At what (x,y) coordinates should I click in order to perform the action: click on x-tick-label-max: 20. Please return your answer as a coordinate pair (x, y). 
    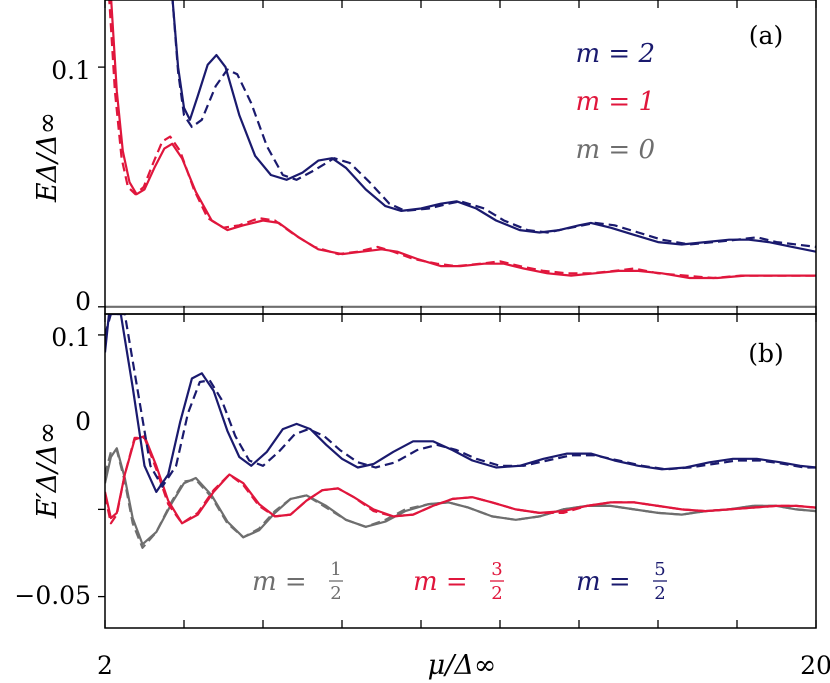
    Looking at the image, I should click on (815, 665).